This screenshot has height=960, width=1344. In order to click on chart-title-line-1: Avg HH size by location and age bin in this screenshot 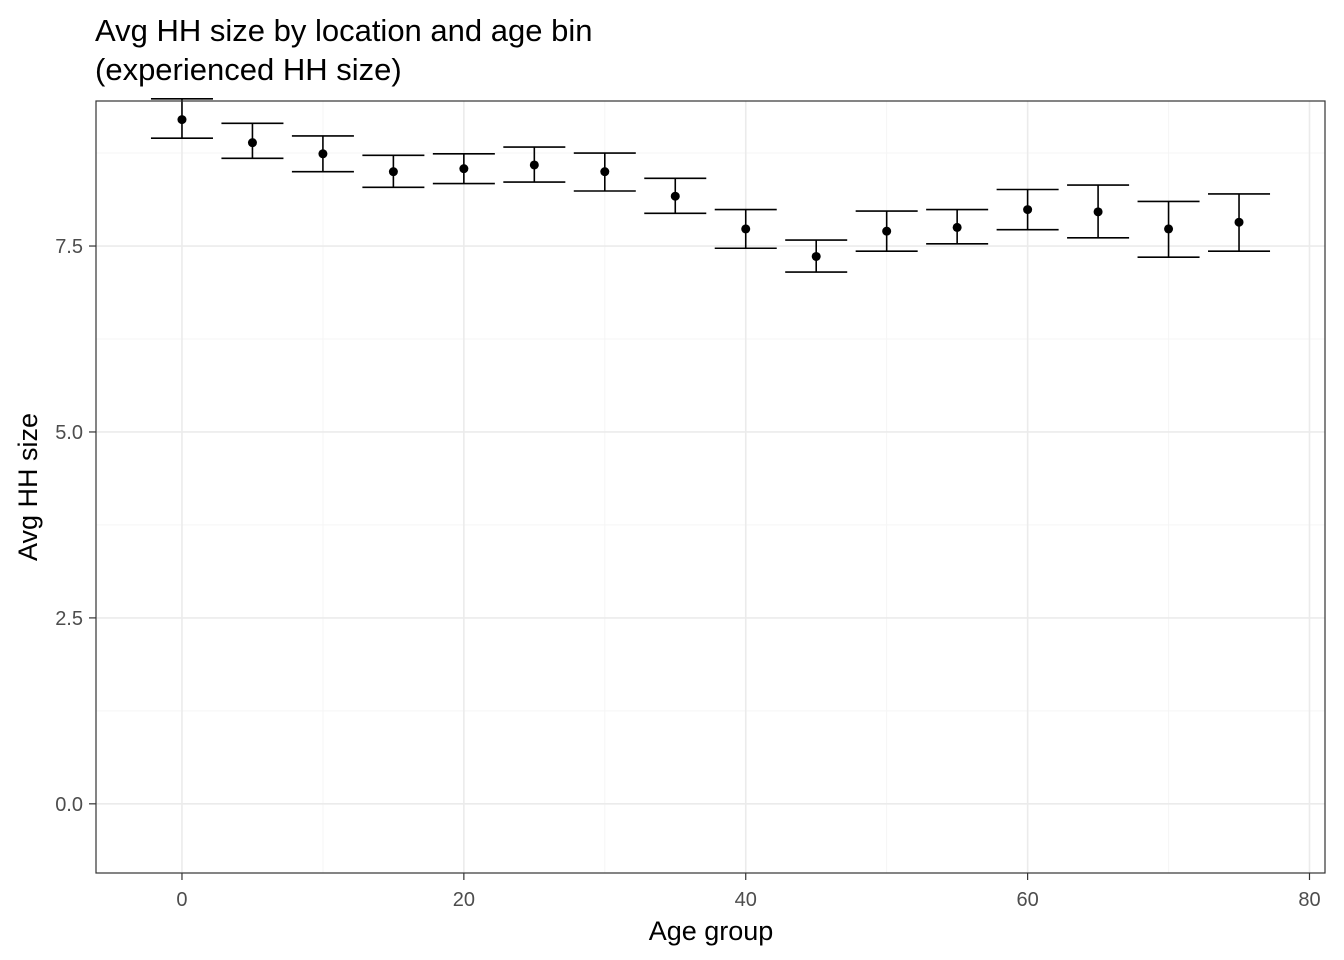, I will do `click(343, 30)`.